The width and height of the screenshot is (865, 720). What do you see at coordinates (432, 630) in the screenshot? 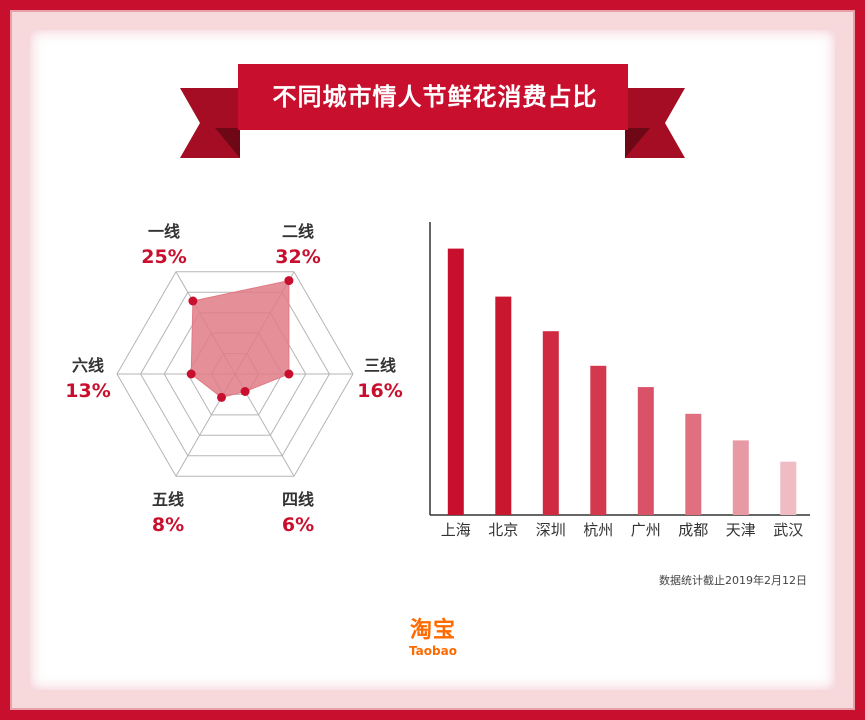
I see `logo-text-cn: 淘宝` at bounding box center [432, 630].